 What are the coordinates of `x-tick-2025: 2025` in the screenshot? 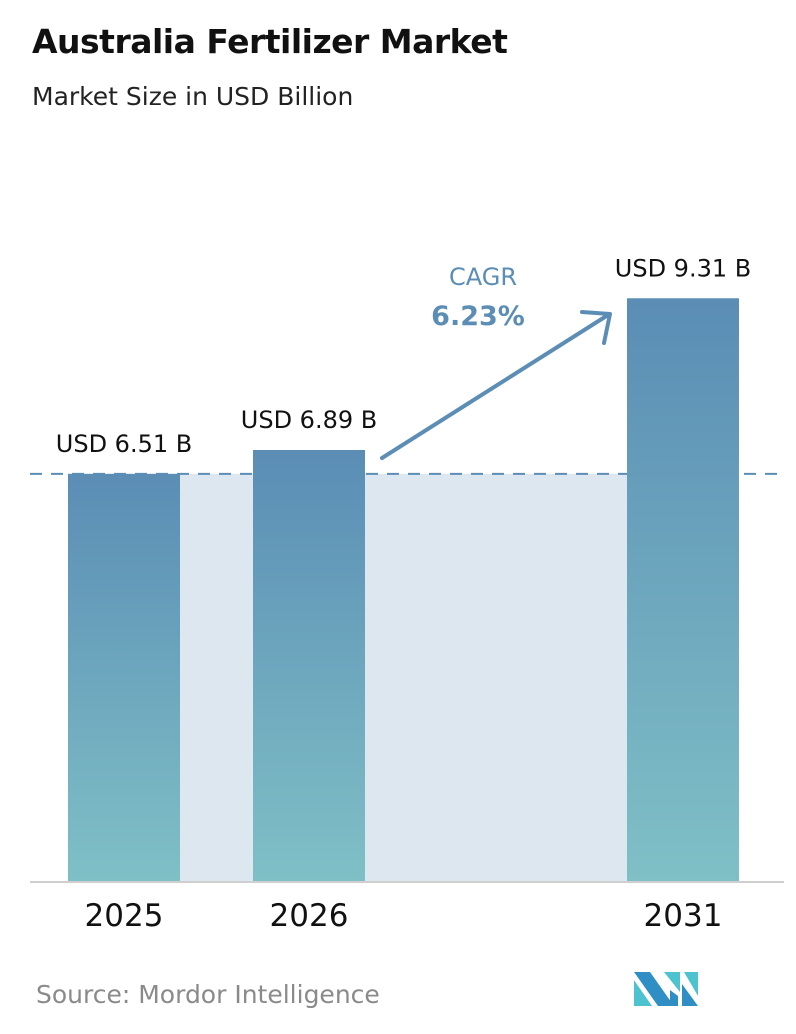 It's located at (124, 916).